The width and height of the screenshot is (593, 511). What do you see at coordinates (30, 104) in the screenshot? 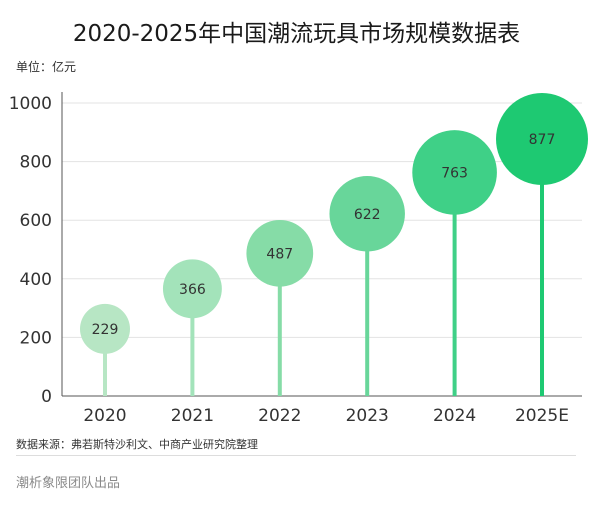
I see `y-tick-label: 1000` at bounding box center [30, 104].